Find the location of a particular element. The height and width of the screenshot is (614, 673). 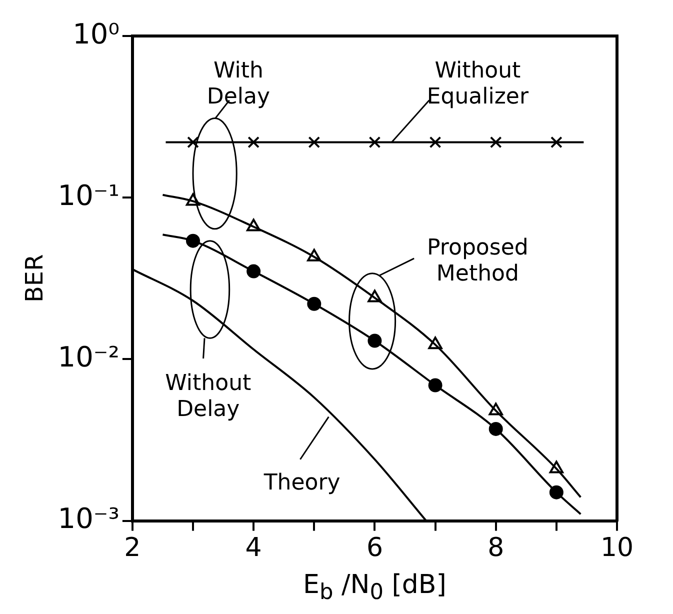

x-axis-title: E$_{b}$ /N$_{0}$ [dB] is located at coordinates (375, 588).